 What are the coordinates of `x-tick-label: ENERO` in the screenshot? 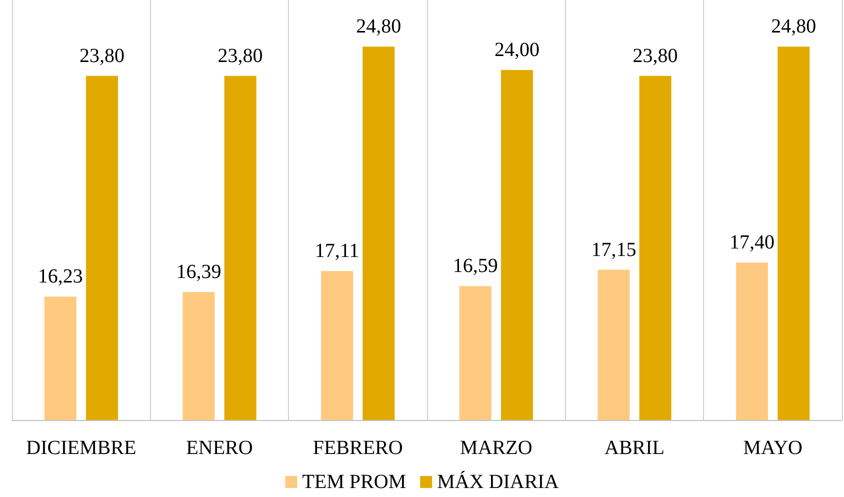 It's located at (219, 448).